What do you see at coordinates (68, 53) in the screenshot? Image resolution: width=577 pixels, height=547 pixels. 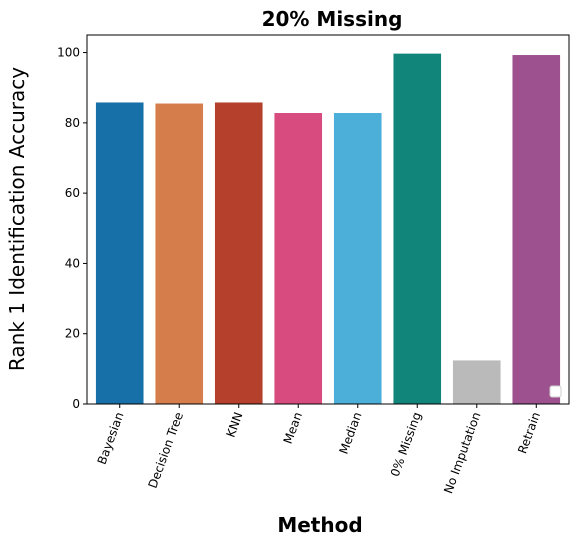 I see `y-tick-label: 100` at bounding box center [68, 53].